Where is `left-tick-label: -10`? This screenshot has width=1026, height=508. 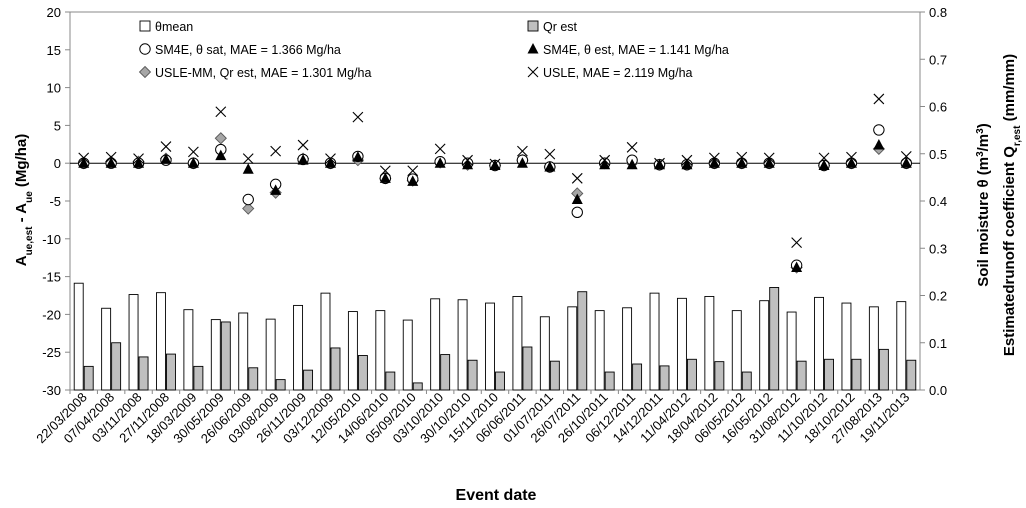
left-tick-label: -10 is located at coordinates (51, 239).